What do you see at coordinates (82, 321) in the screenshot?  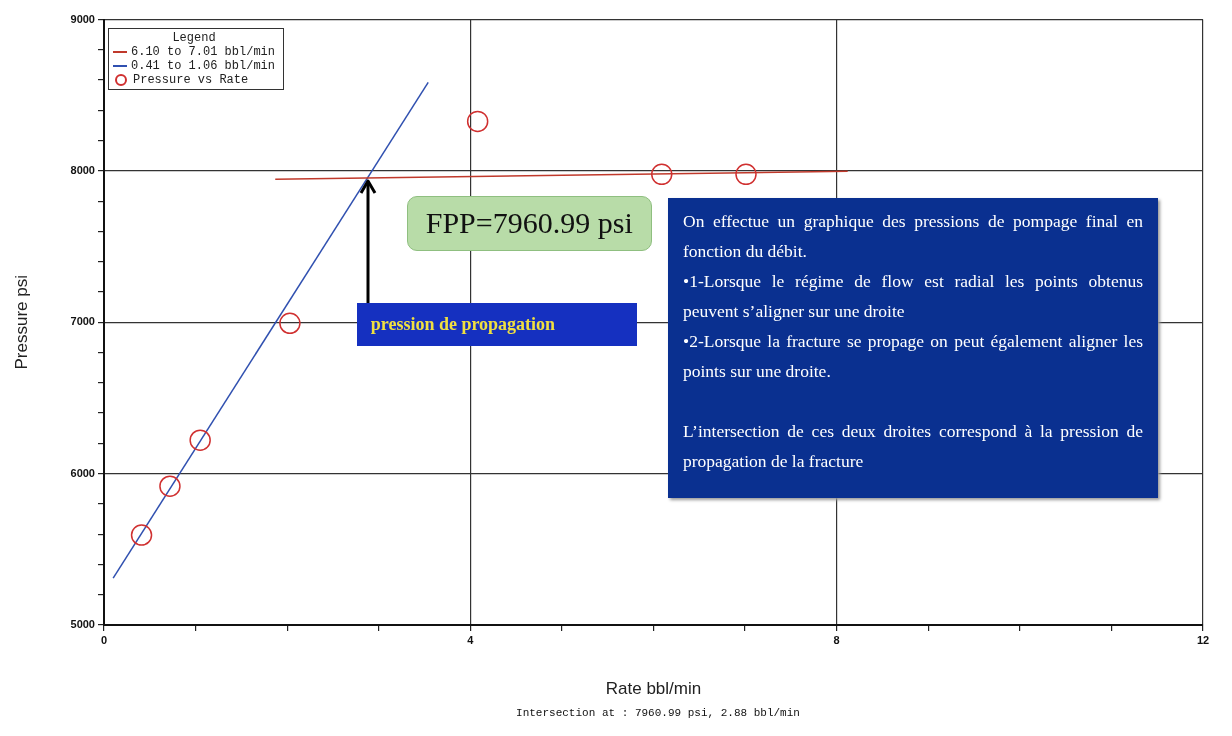 I see `y-tick-label: 7000` at bounding box center [82, 321].